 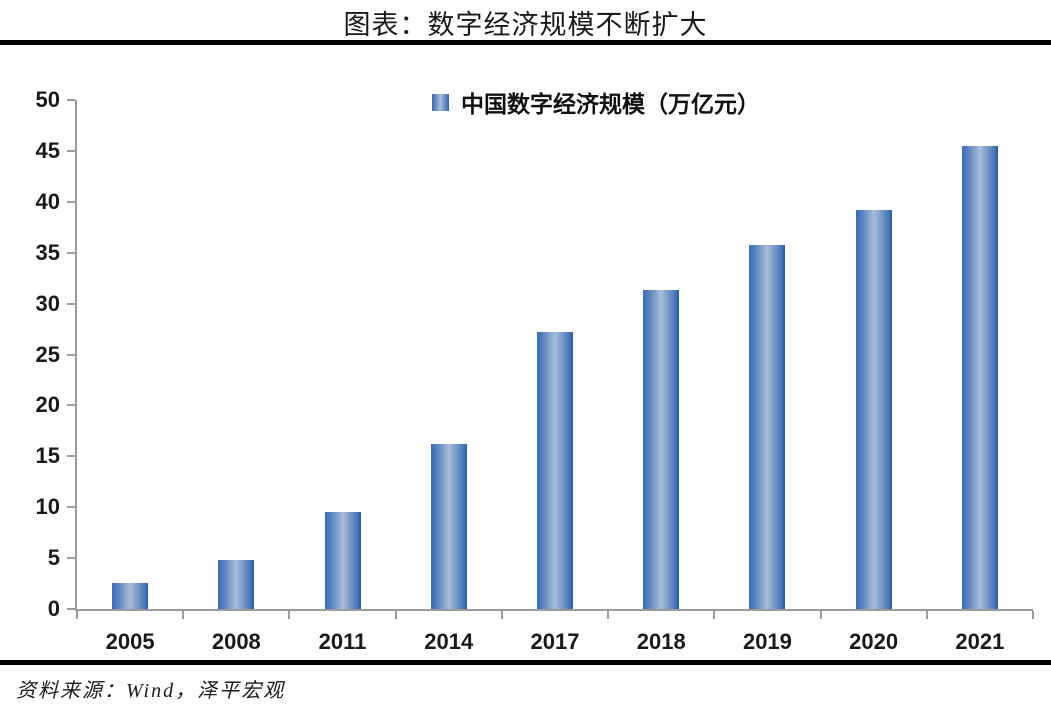 I want to click on bar-2017, so click(x=555, y=470).